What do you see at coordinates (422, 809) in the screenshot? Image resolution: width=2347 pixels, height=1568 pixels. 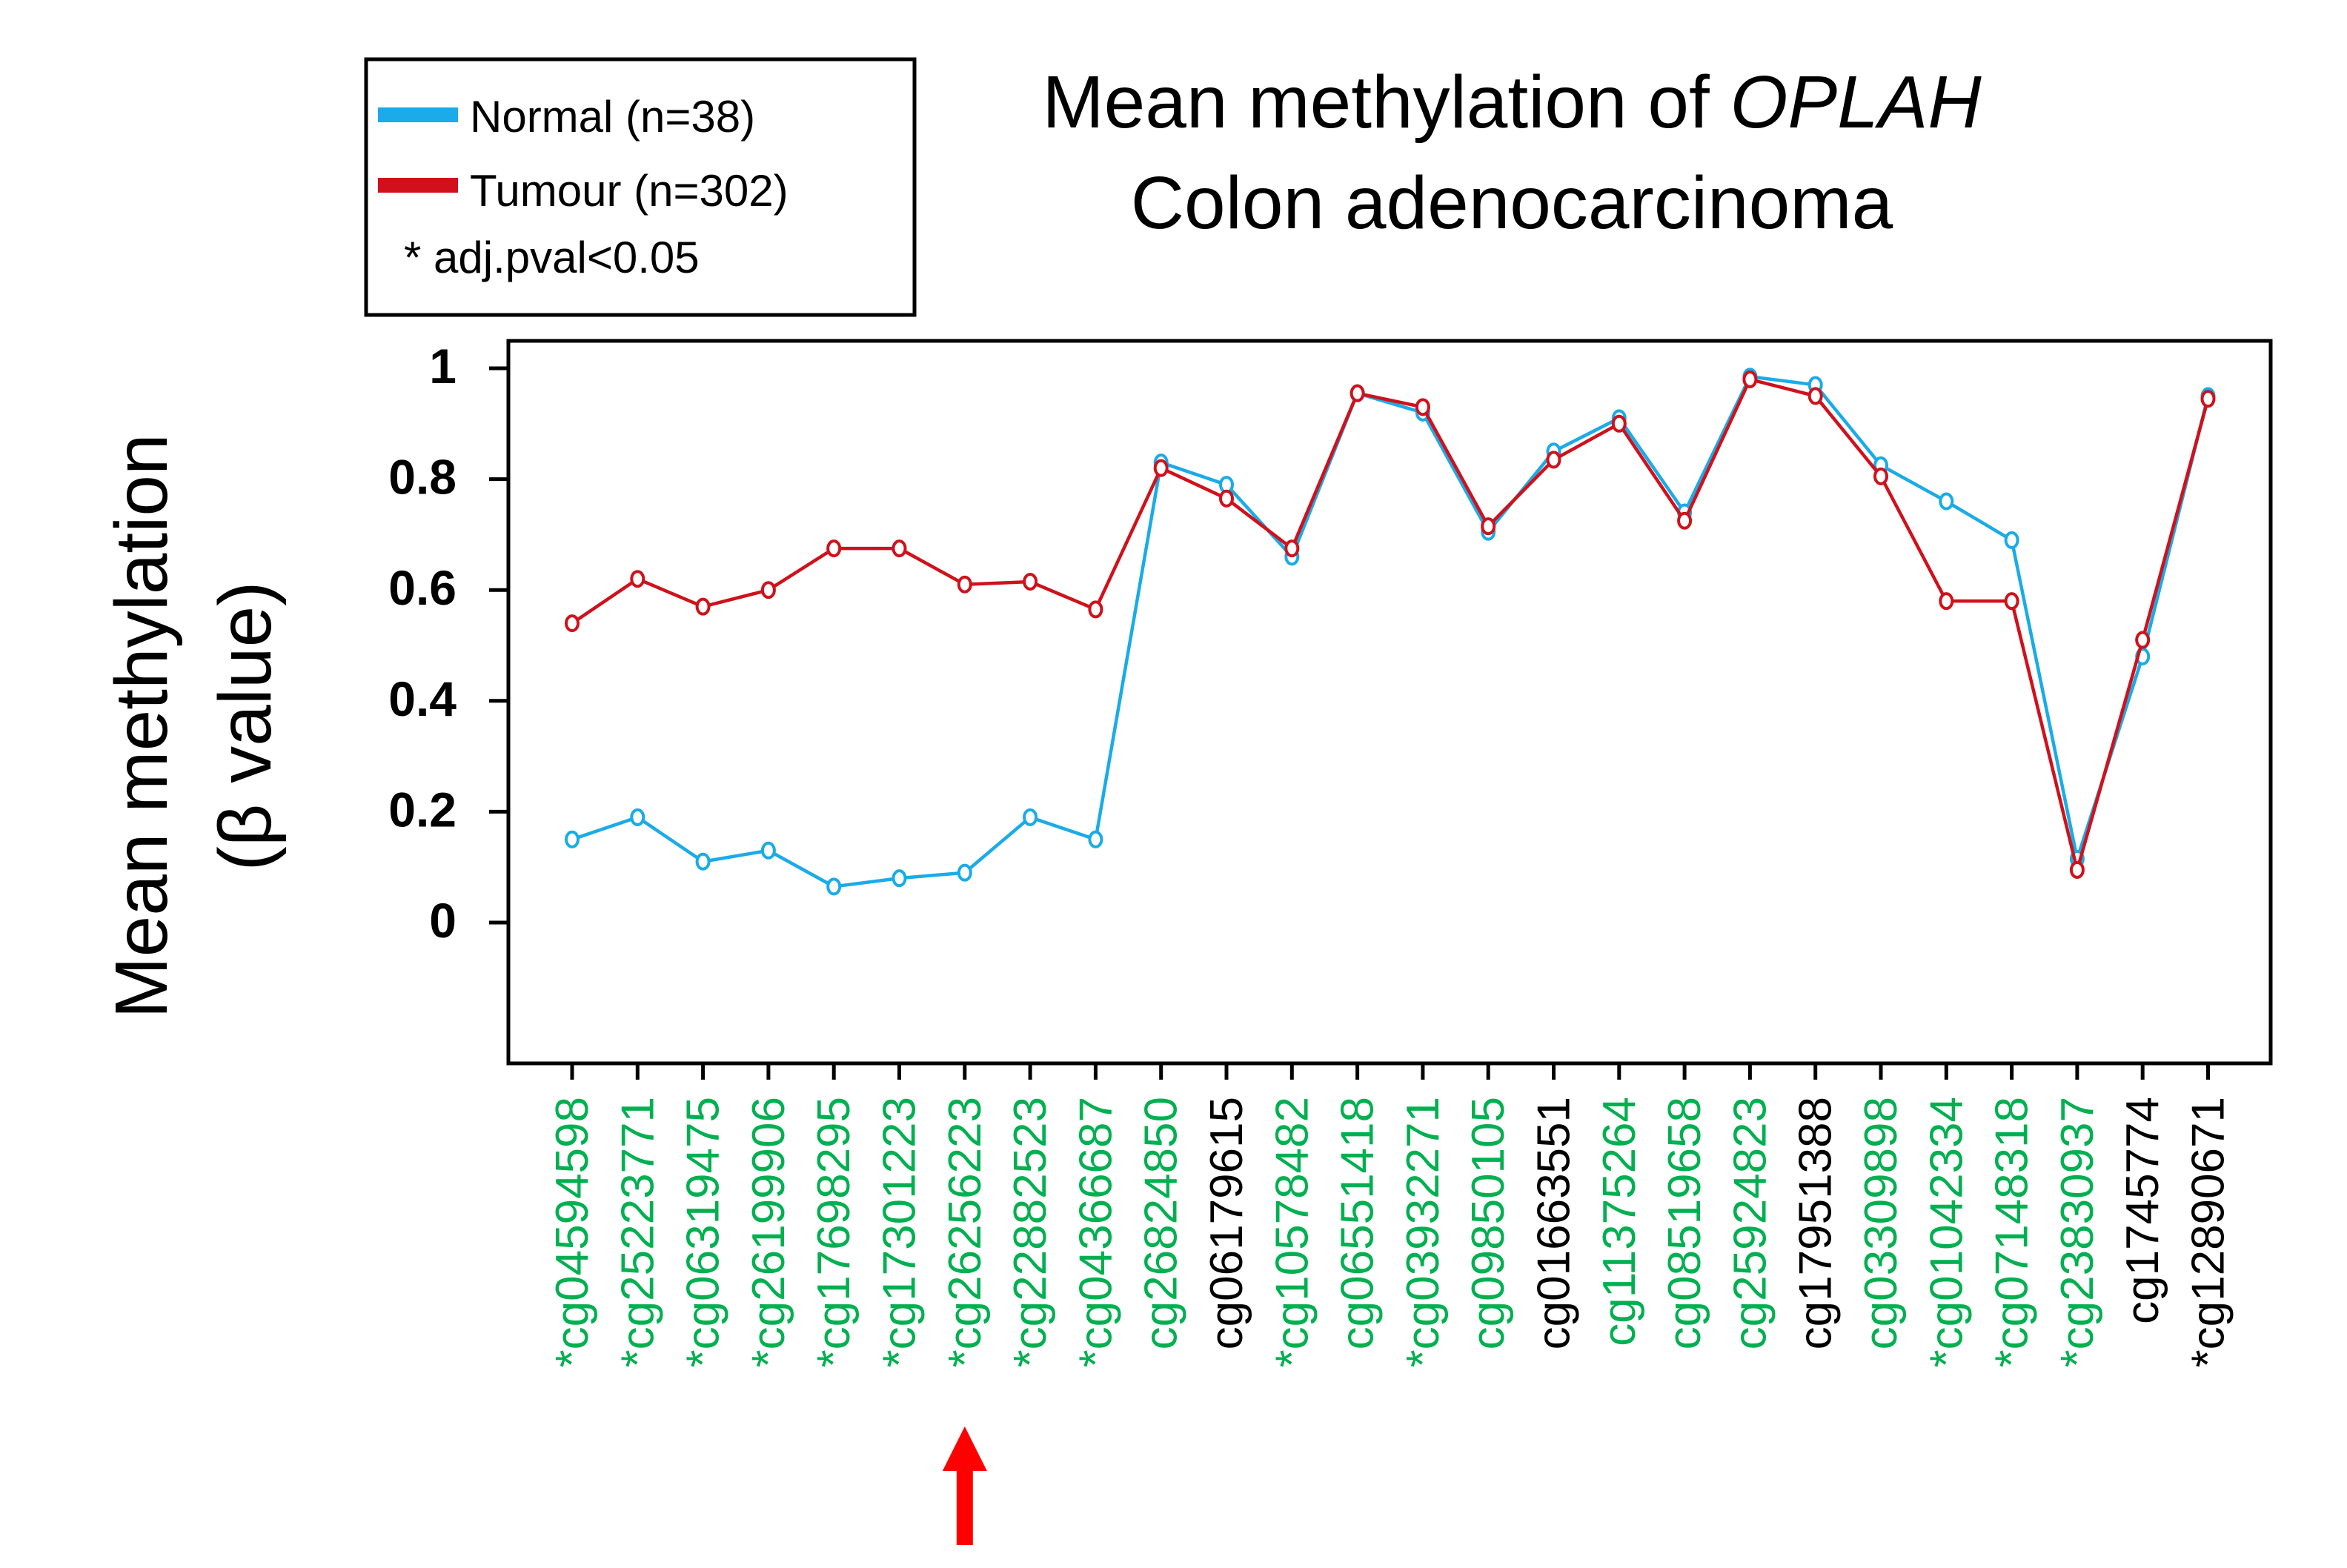 I see `y-tick-label: 0.2` at bounding box center [422, 809].